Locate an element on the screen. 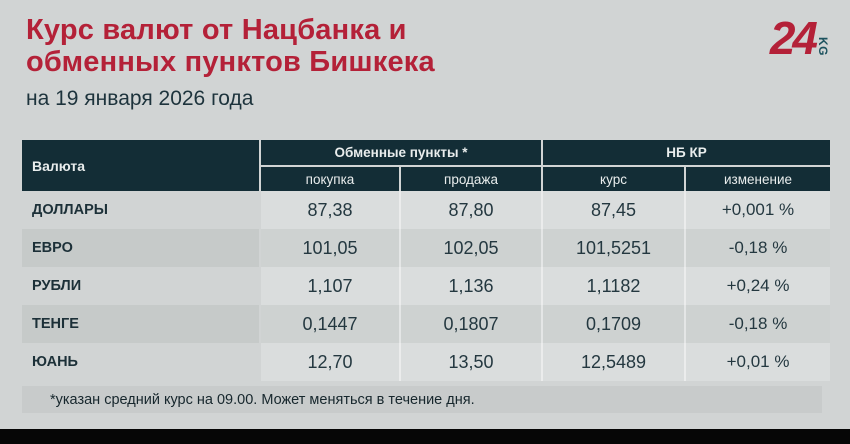 The width and height of the screenshot is (850, 444). sell-value: 0,1807 is located at coordinates (472, 324).